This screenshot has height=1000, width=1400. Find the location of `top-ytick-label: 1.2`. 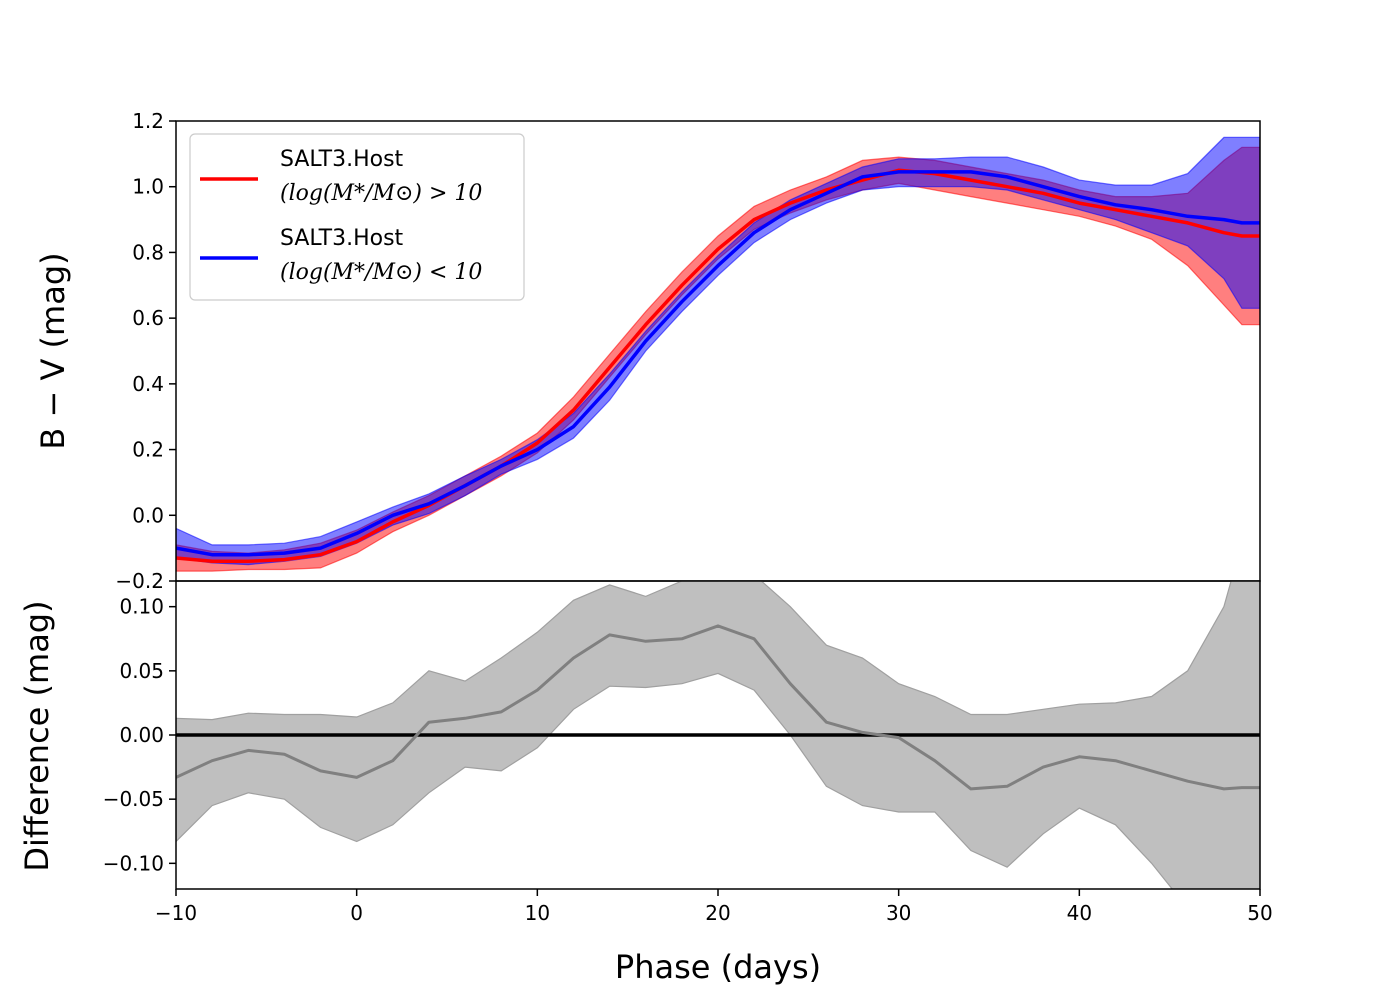

top-ytick-label: 1.2 is located at coordinates (148, 121).